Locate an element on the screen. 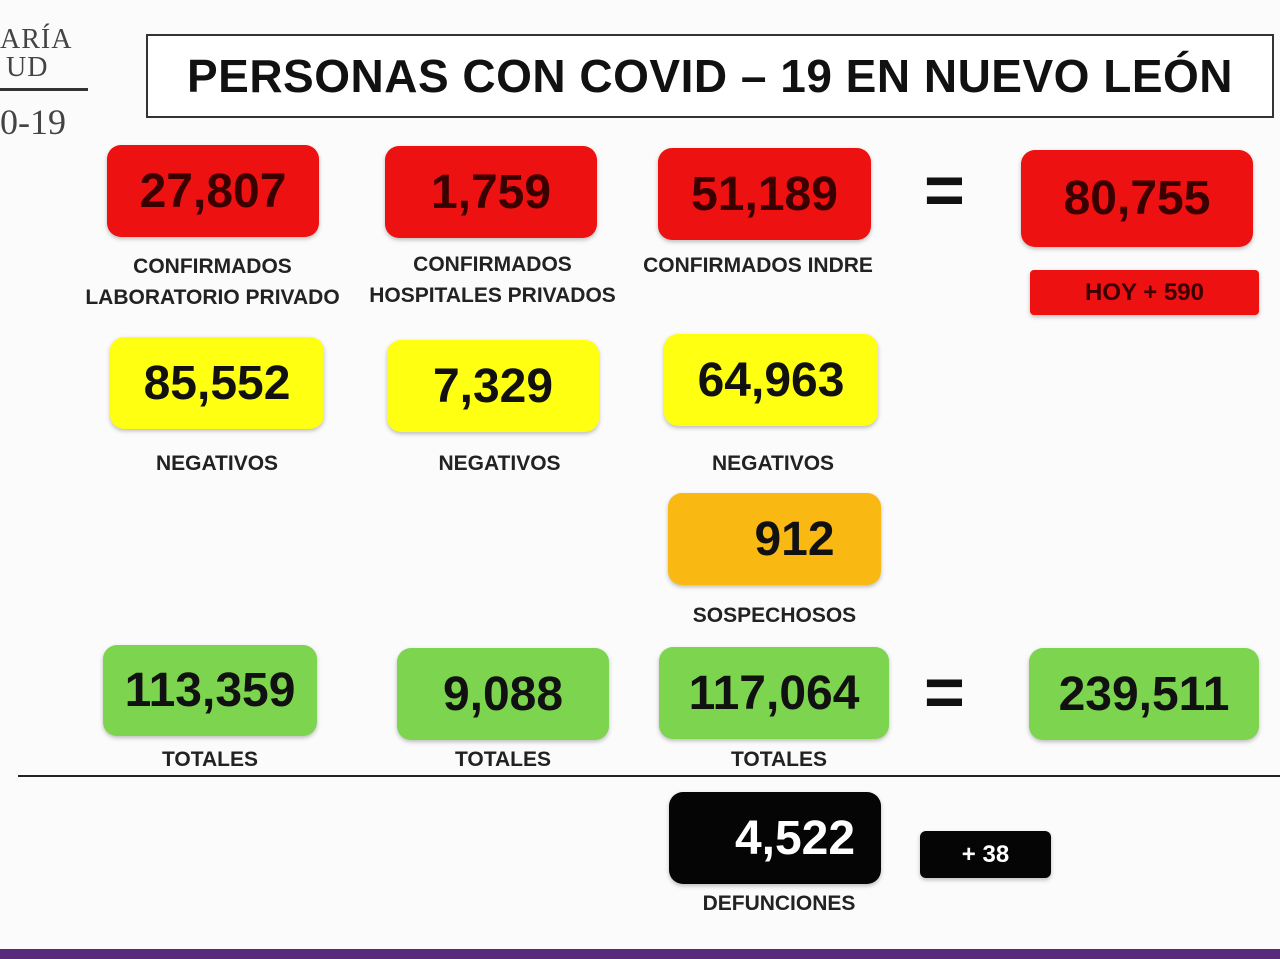 Image resolution: width=1280 pixels, height=959 pixels. label-confirmed-lab-private-line2: LABORATORIO PRIVADO is located at coordinates (212, 297).